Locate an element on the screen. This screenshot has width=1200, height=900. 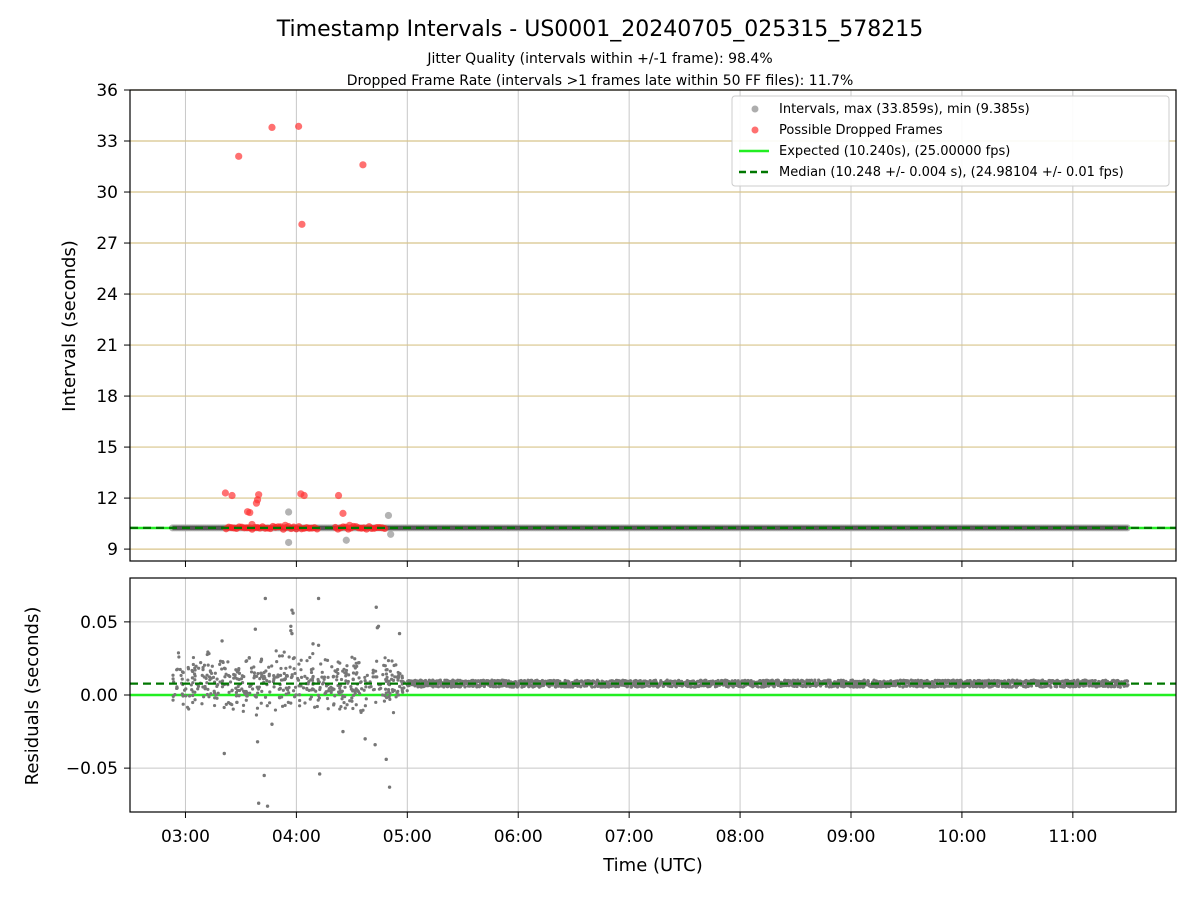
x-tick-label: 10:00 is located at coordinates (961, 837).